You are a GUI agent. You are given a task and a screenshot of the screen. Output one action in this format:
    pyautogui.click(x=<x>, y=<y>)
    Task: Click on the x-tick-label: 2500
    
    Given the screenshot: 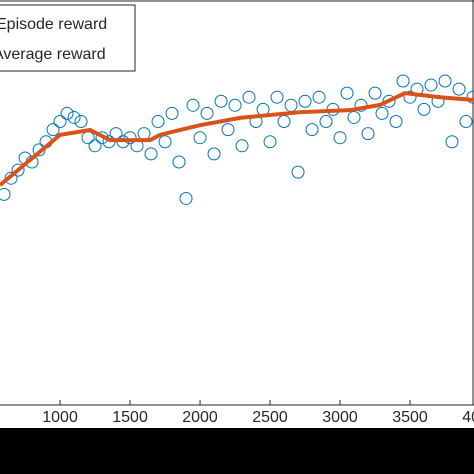 What is the action you would take?
    pyautogui.click(x=270, y=417)
    